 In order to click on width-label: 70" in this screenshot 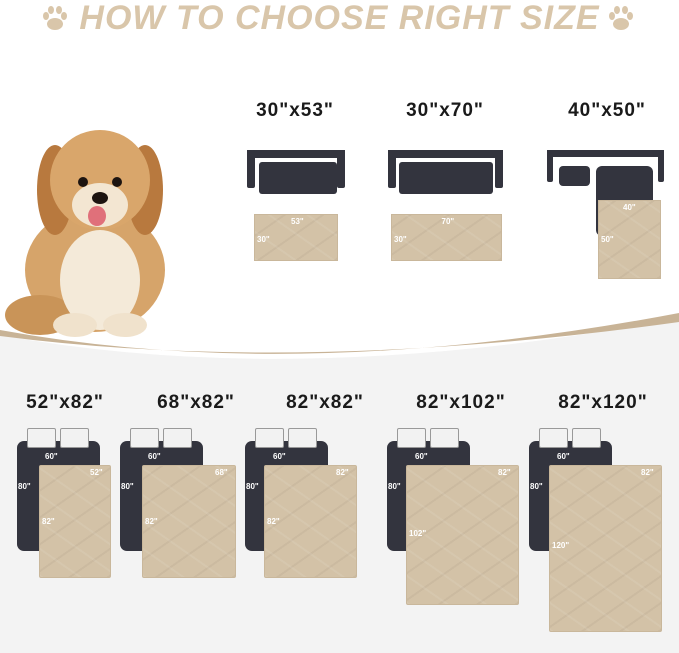, I will do `click(448, 221)`.